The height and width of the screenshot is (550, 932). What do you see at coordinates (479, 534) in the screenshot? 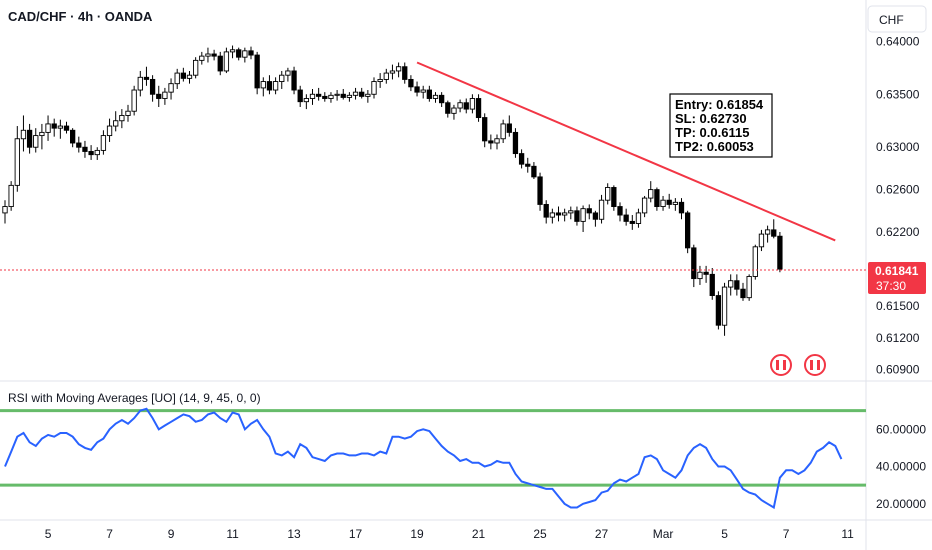
I see `time-tick-label: 21` at bounding box center [479, 534].